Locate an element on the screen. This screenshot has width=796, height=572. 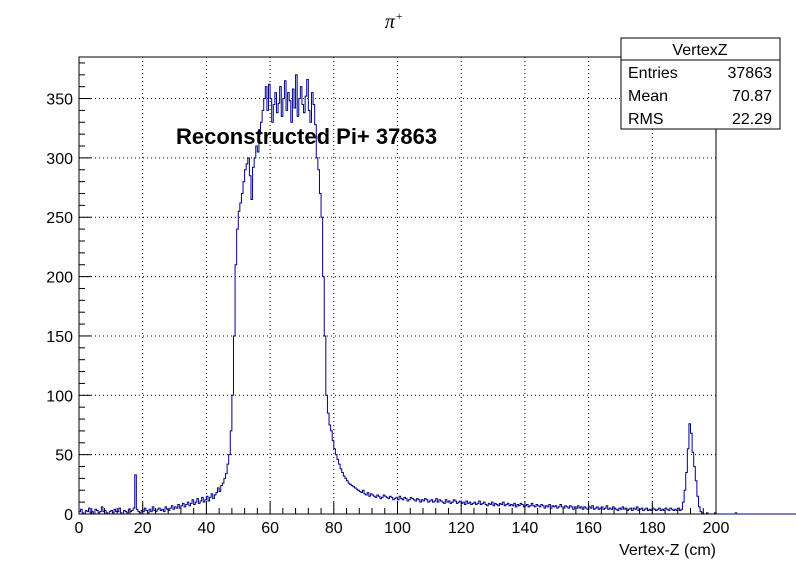
x-tick-label: 100 is located at coordinates (397, 528).